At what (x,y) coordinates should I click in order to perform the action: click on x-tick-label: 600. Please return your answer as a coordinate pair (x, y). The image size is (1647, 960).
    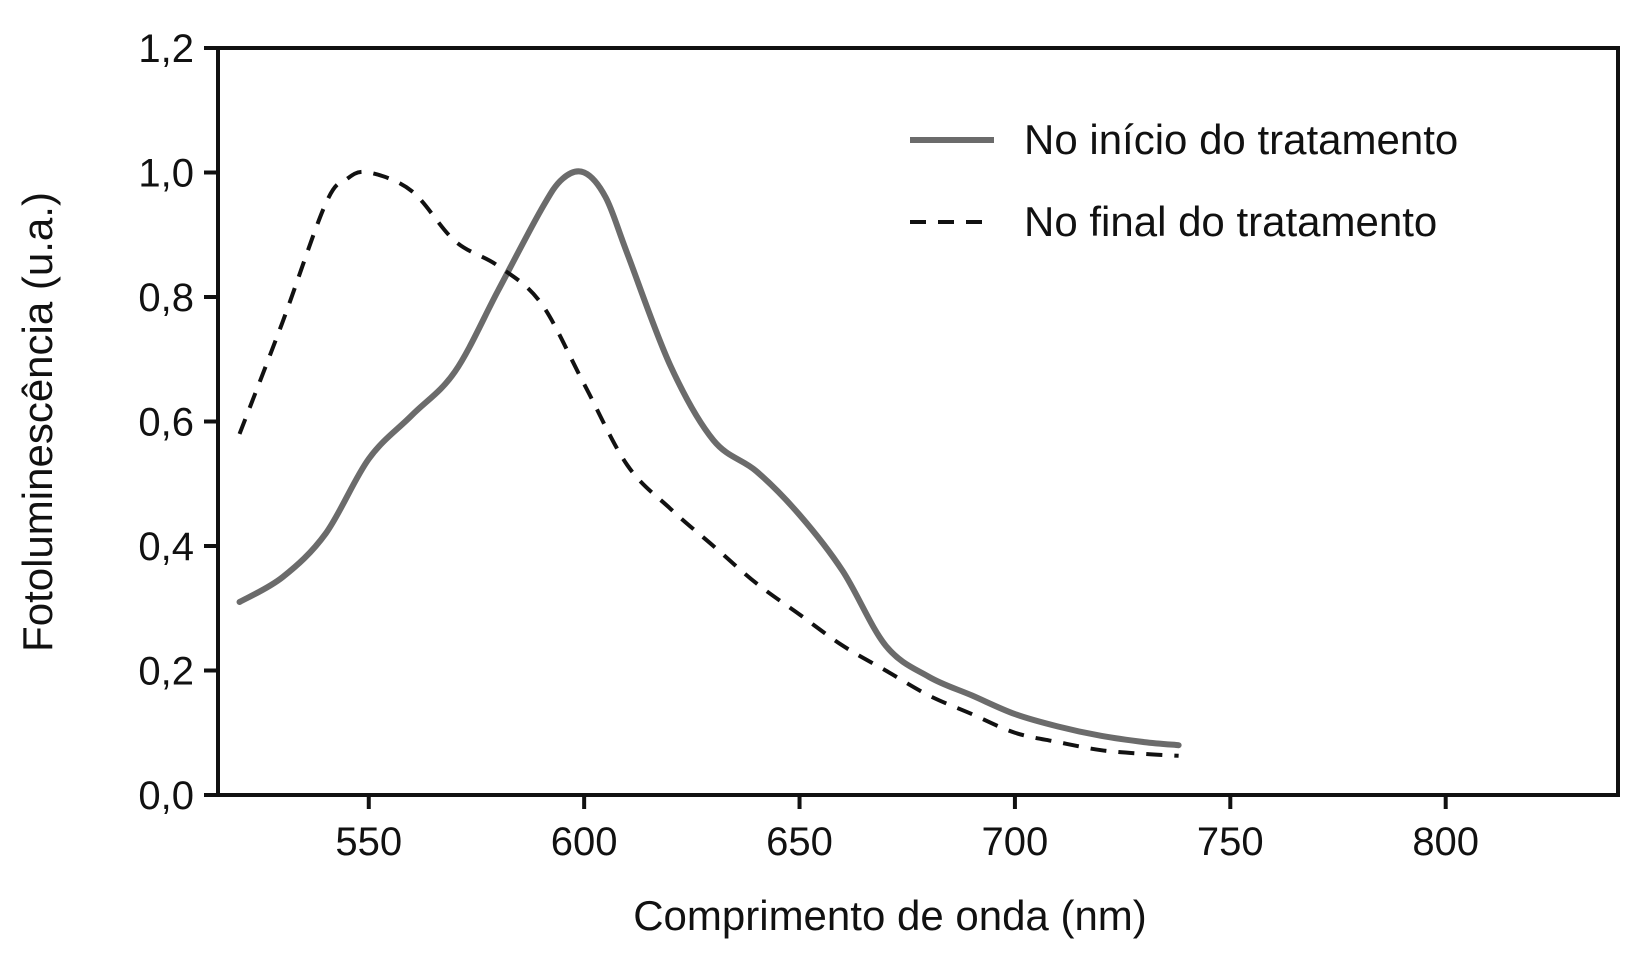
    Looking at the image, I should click on (584, 842).